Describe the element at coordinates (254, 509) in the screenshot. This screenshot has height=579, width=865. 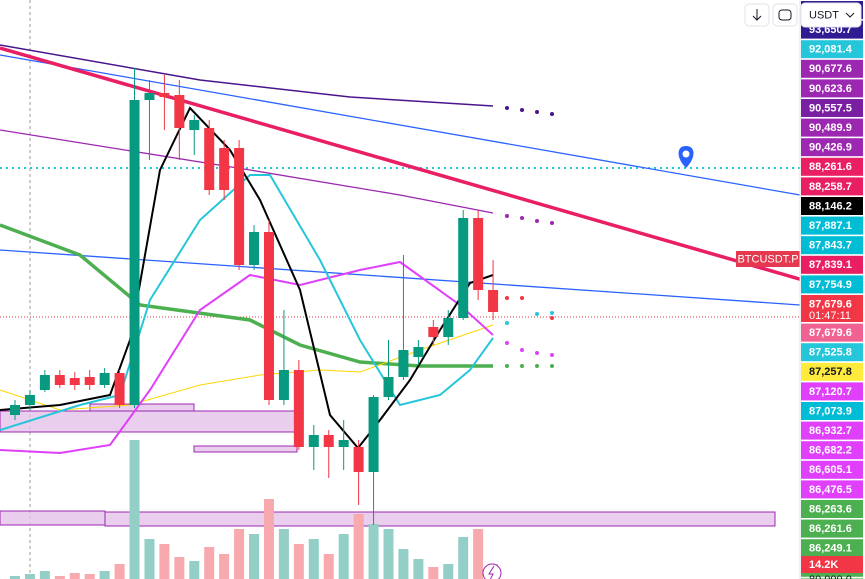
I see `volume-layer` at that location.